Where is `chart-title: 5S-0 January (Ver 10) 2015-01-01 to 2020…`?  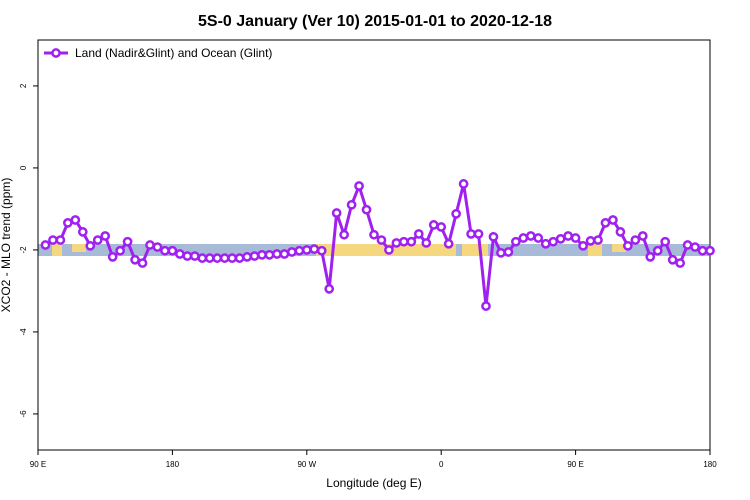
chart-title: 5S-0 January (Ver 10) 2015-01-01 to 2020… is located at coordinates (375, 21).